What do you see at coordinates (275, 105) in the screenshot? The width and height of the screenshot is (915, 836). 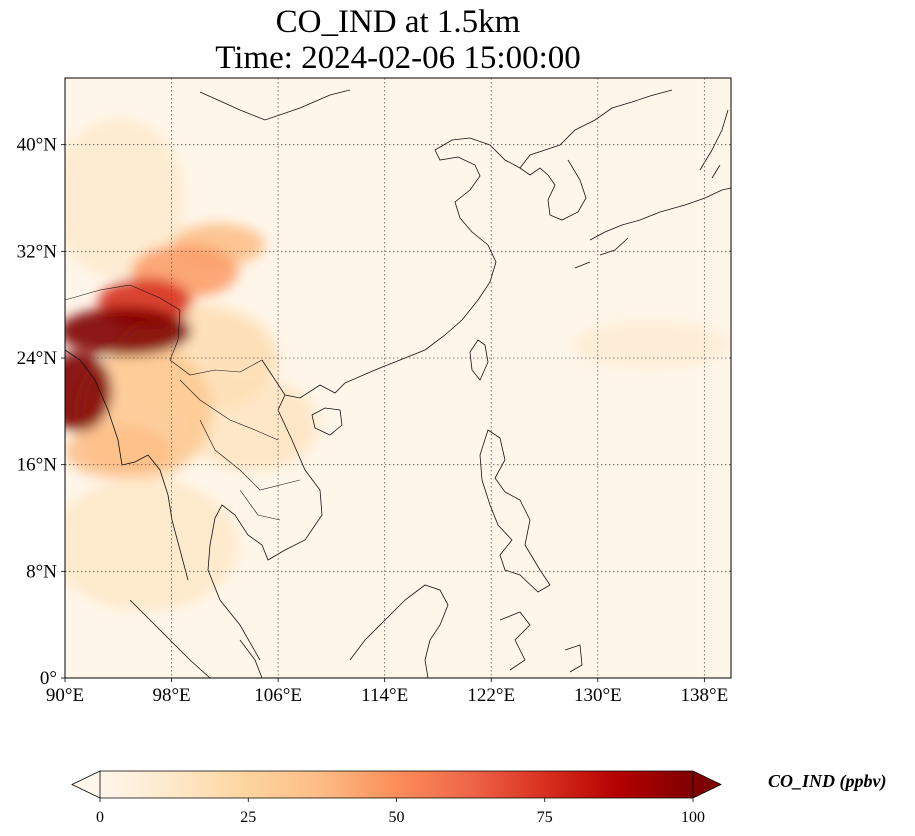 I see `coastline-north` at bounding box center [275, 105].